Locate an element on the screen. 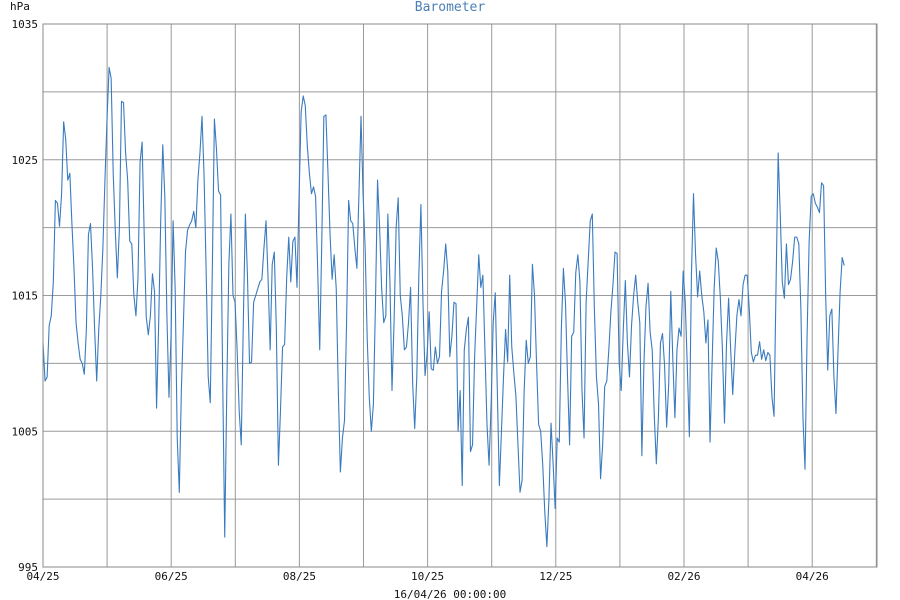  y-axis-ticks: 995 1005 1015 1025 1035 is located at coordinates (25, 296).